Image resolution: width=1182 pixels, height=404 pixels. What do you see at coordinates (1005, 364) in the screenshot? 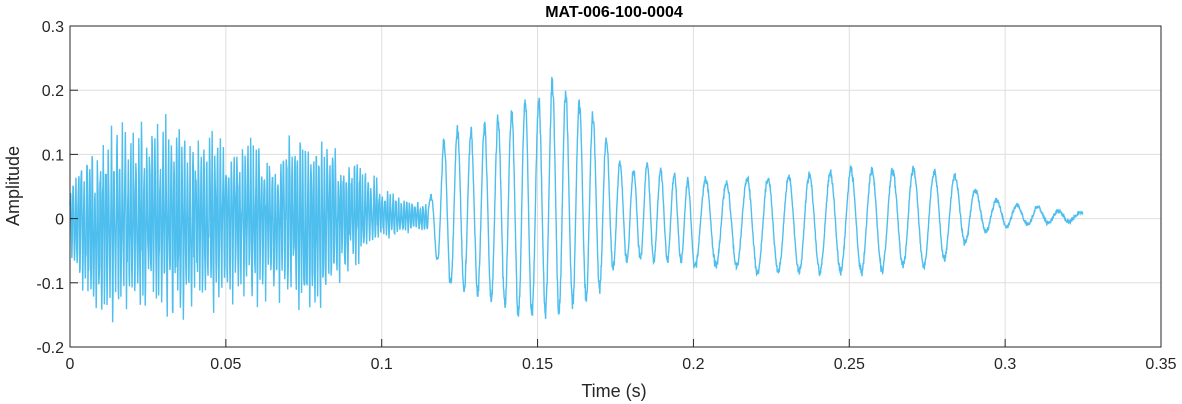
I see `x-tick-label: 0.3` at bounding box center [1005, 364].